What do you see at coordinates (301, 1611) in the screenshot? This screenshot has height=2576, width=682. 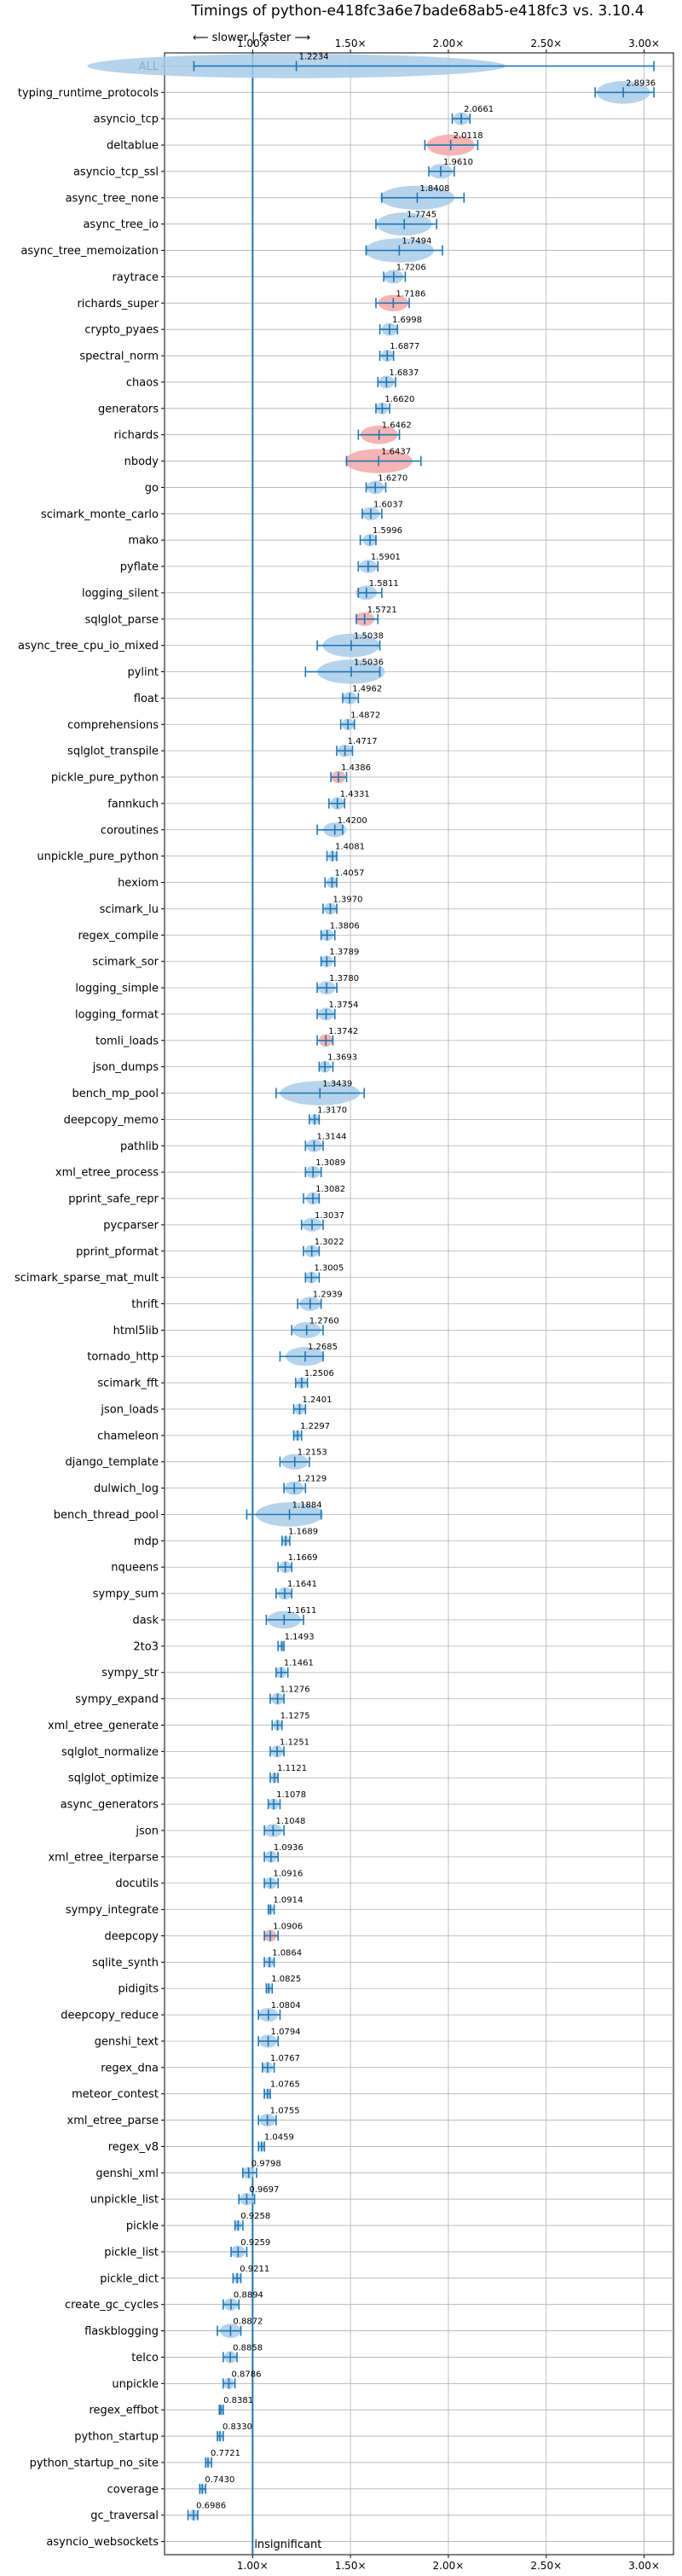 I see `value-label: 1.1611` at bounding box center [301, 1611].